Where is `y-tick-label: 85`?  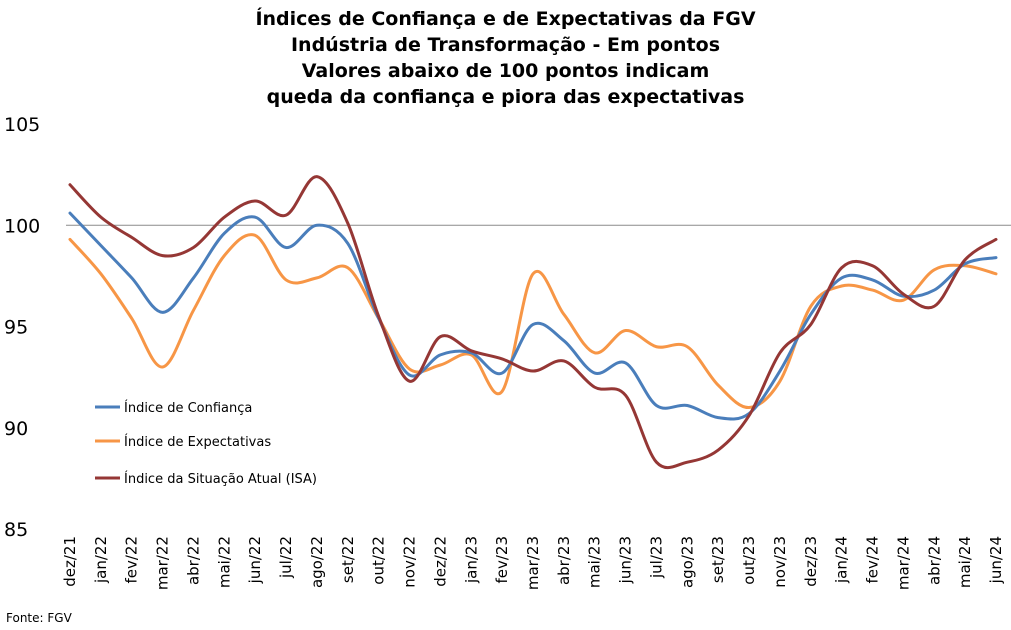
y-tick-label: 85 is located at coordinates (16, 530).